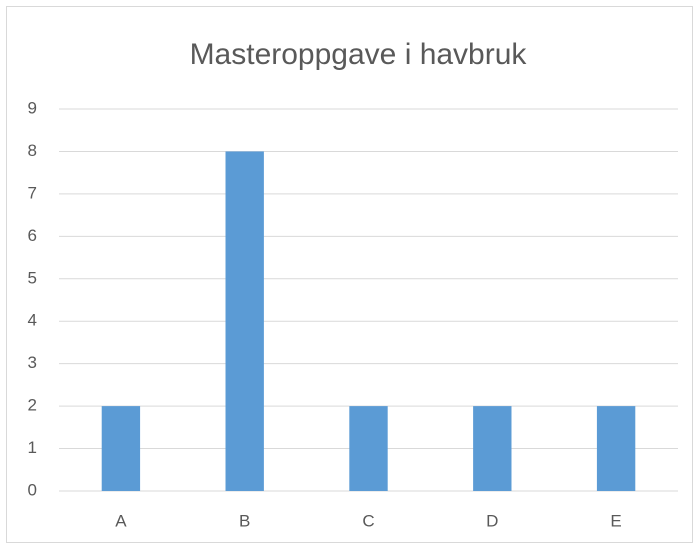 This screenshot has height=554, width=699. Describe the element at coordinates (492, 520) in the screenshot. I see `x-tick-label: D` at that location.